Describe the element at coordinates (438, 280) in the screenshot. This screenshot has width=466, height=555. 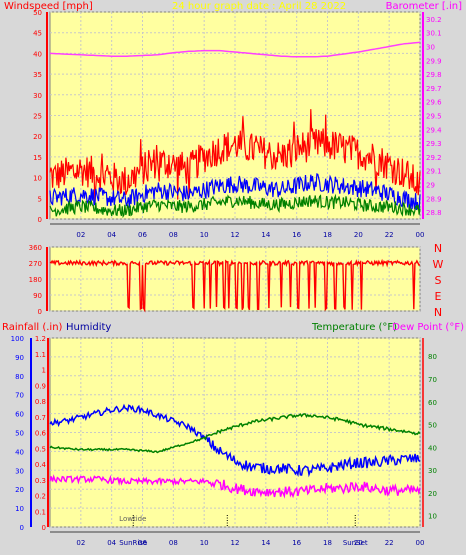
I see `compass-label: S` at that location.